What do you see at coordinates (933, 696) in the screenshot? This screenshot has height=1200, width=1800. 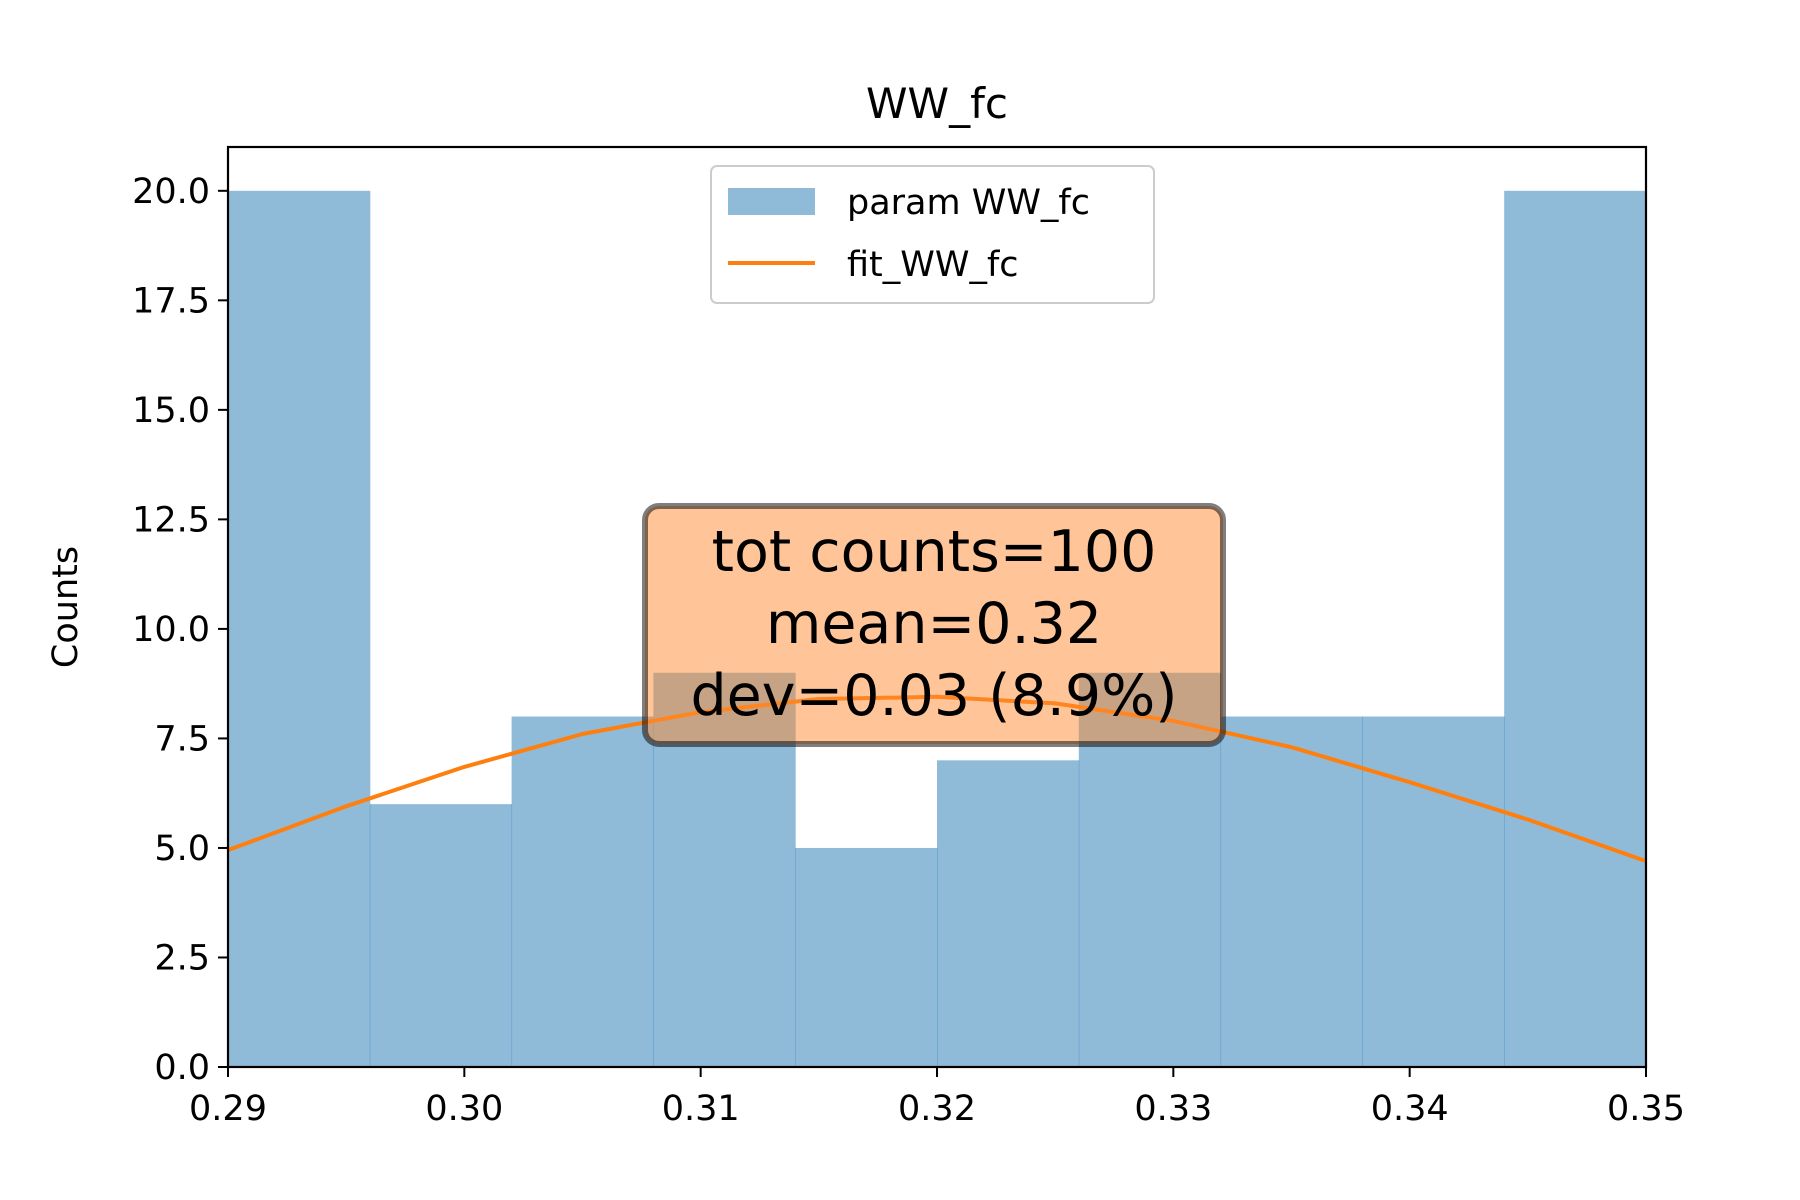 I see `stats-deviation: dev=0.03 (8.9%)` at bounding box center [933, 696].